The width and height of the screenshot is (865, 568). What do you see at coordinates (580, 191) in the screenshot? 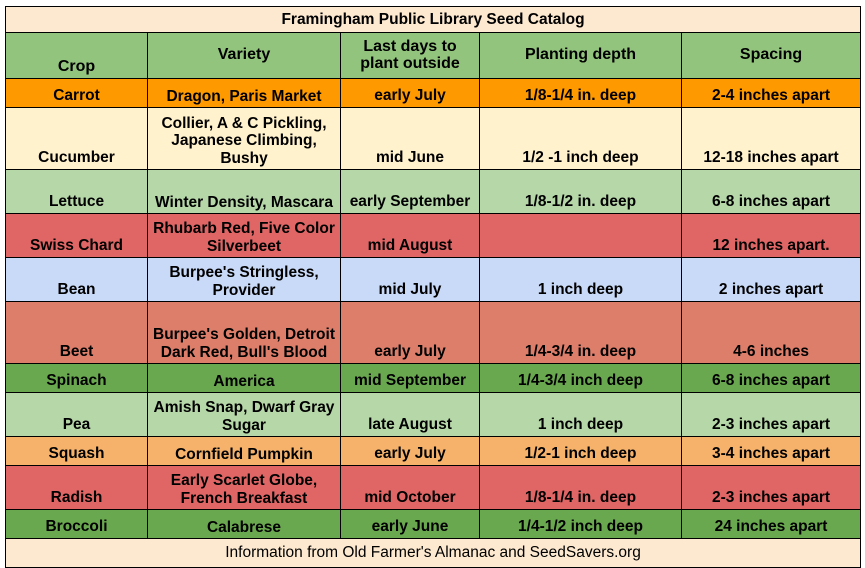
I see `planting-depth-cell: 1/8-1/2 in. deep` at bounding box center [580, 191].